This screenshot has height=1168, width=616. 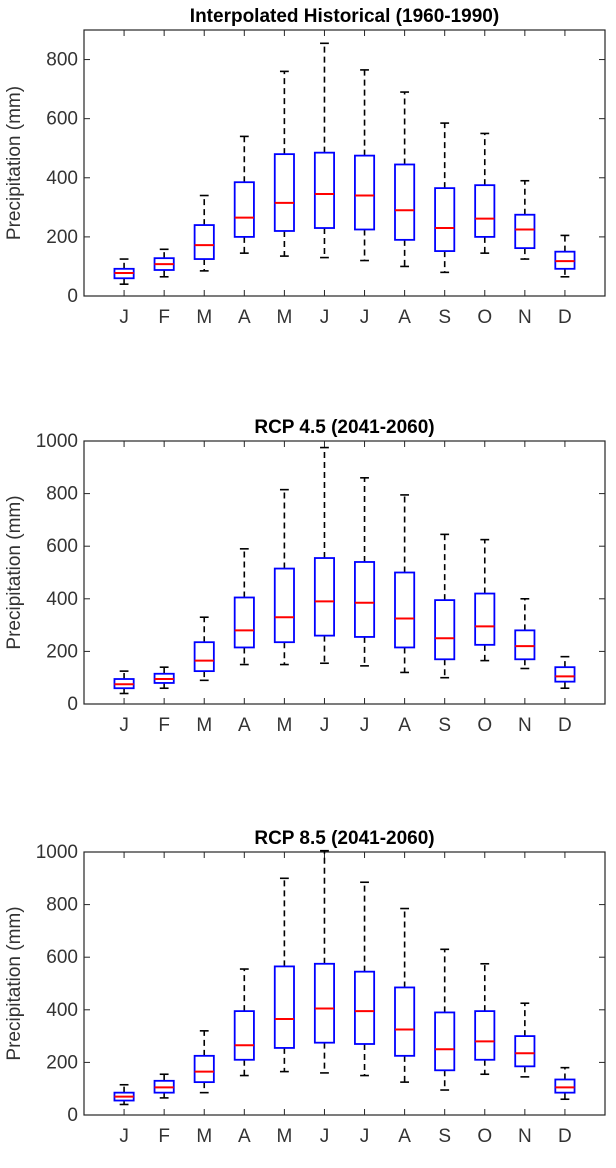 I want to click on chart-title: RCP 8.5 (2041-2060), so click(x=344, y=838).